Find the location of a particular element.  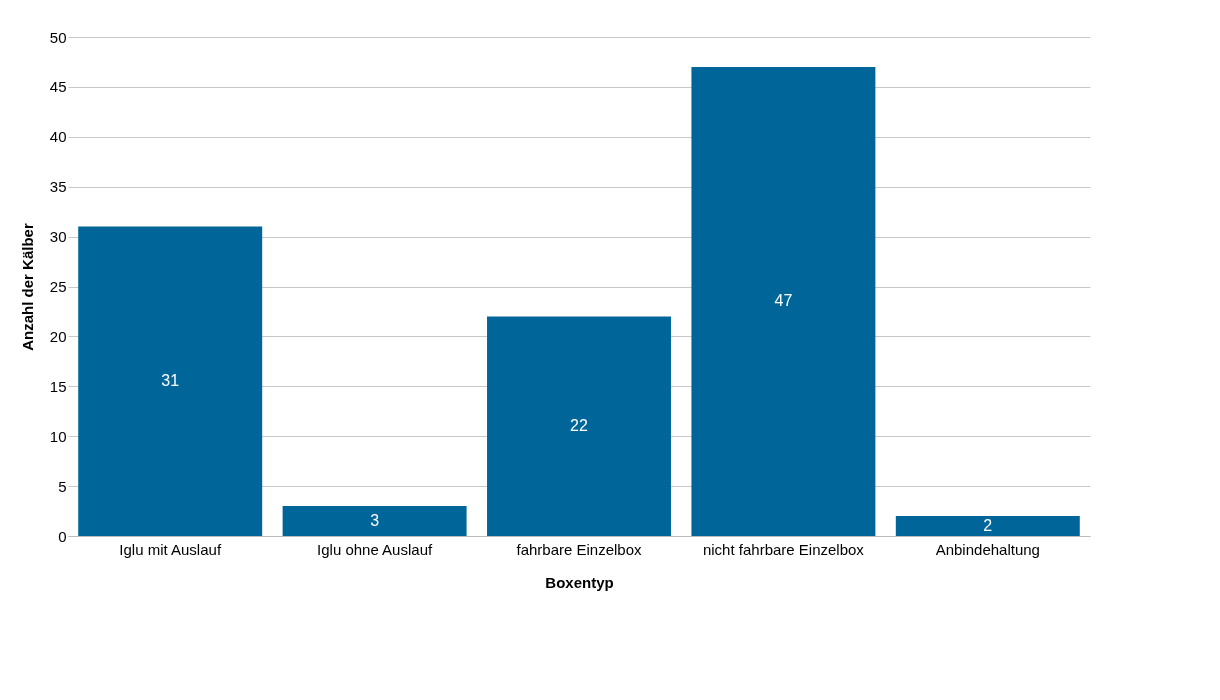

data-label: 3 is located at coordinates (375, 521).